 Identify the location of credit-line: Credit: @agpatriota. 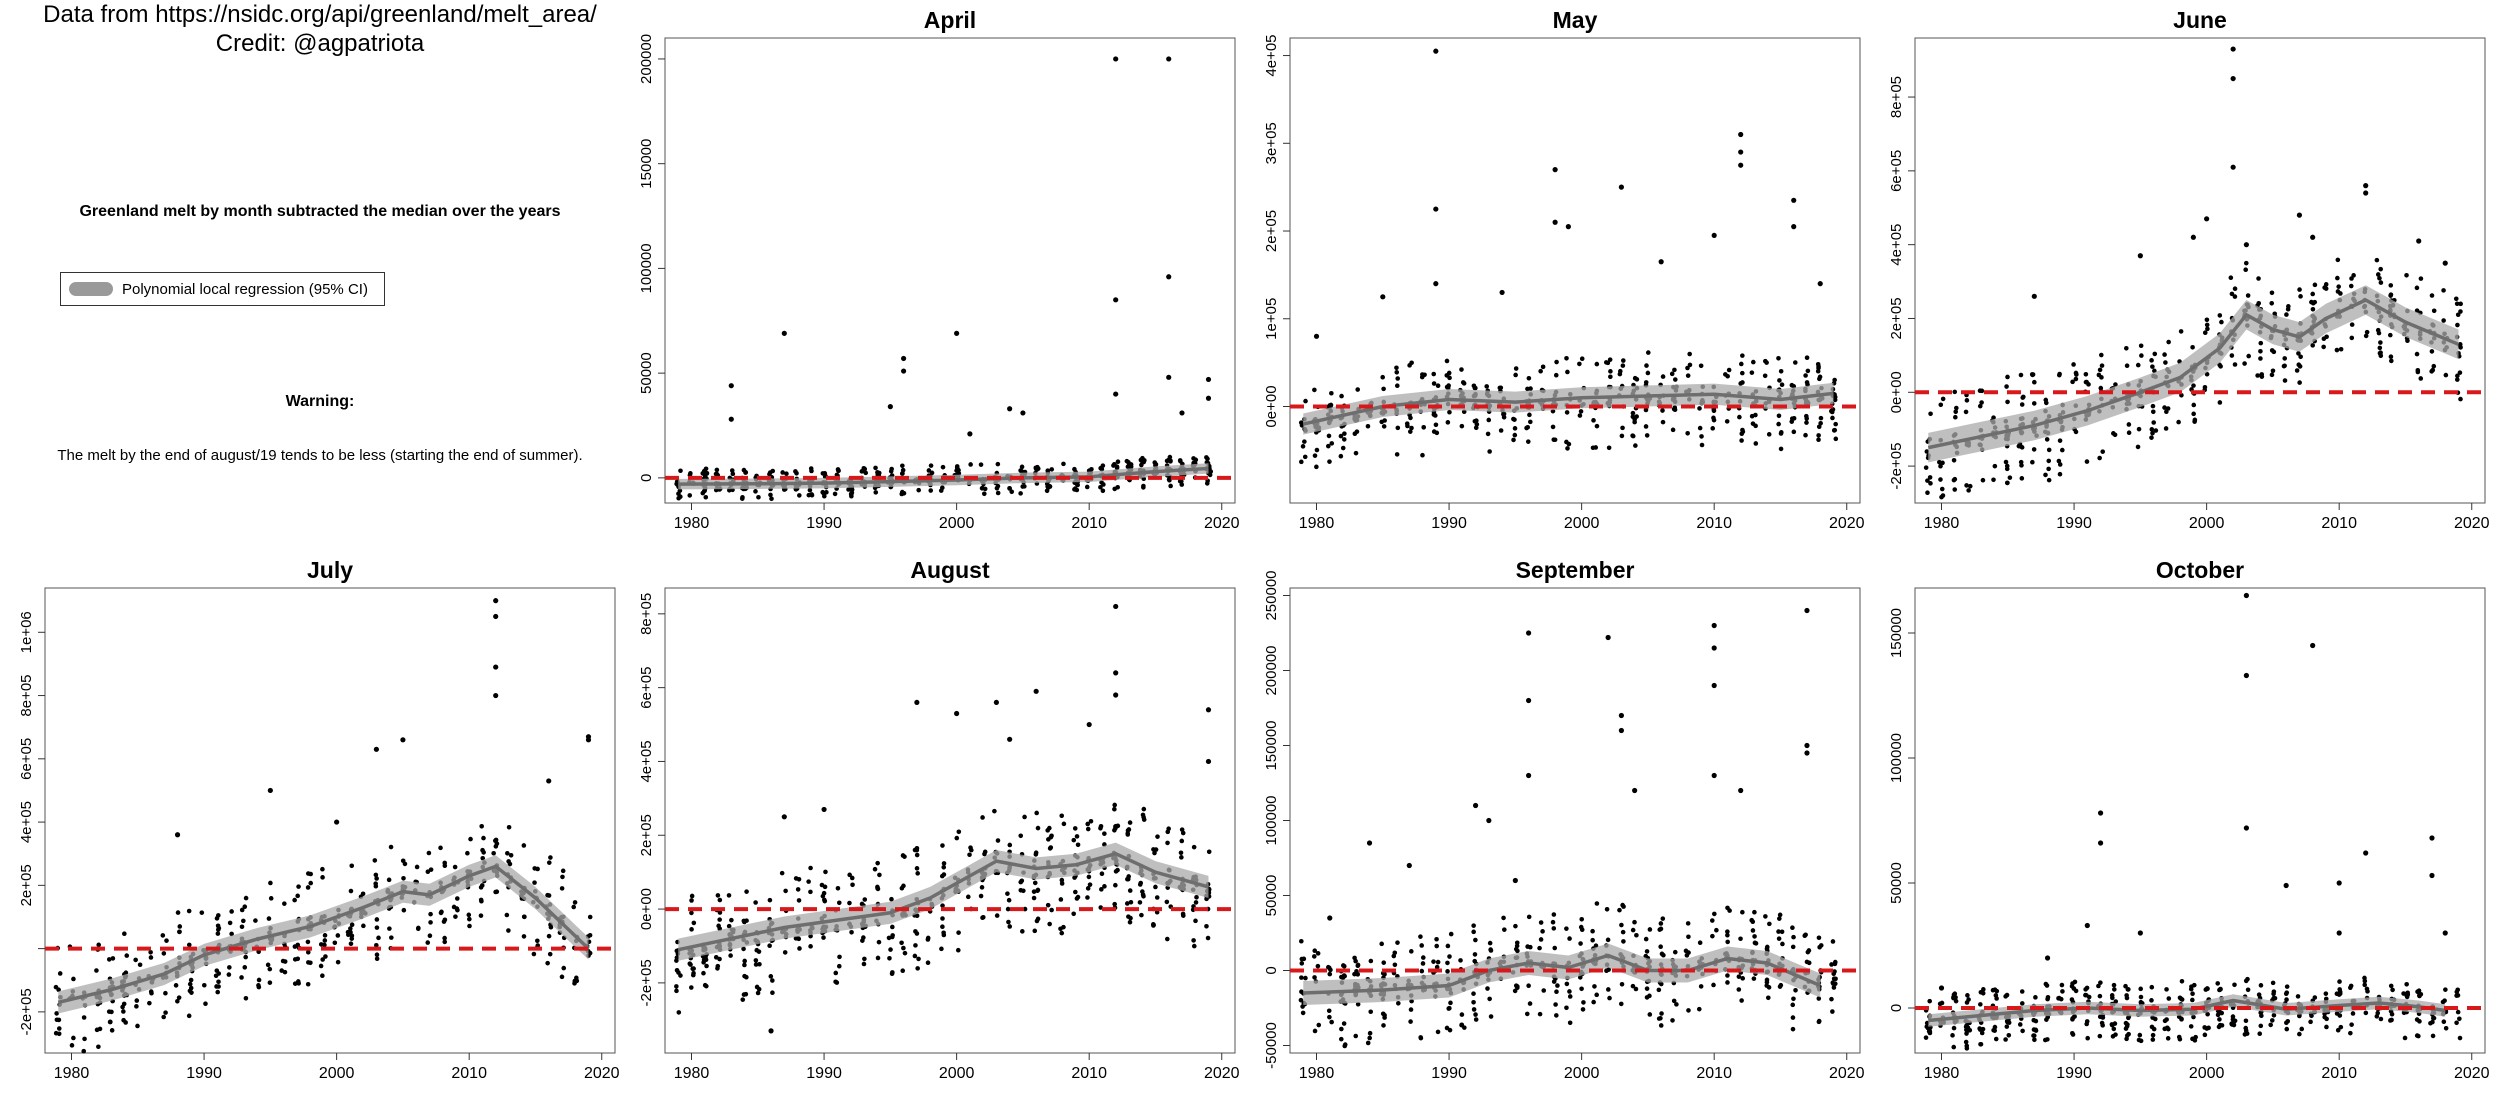
(320, 43).